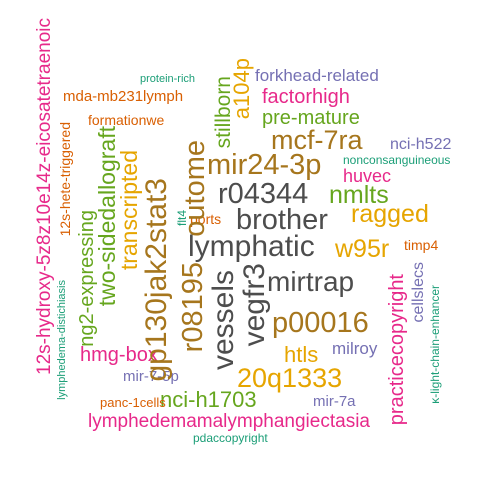 The image size is (500, 500). Describe the element at coordinates (44, 196) in the screenshot. I see `word-12s-hydroxy-eicosatetraenoic: 12s-hydroxy-5z8z10e14z-eicosatetraenoic` at that location.